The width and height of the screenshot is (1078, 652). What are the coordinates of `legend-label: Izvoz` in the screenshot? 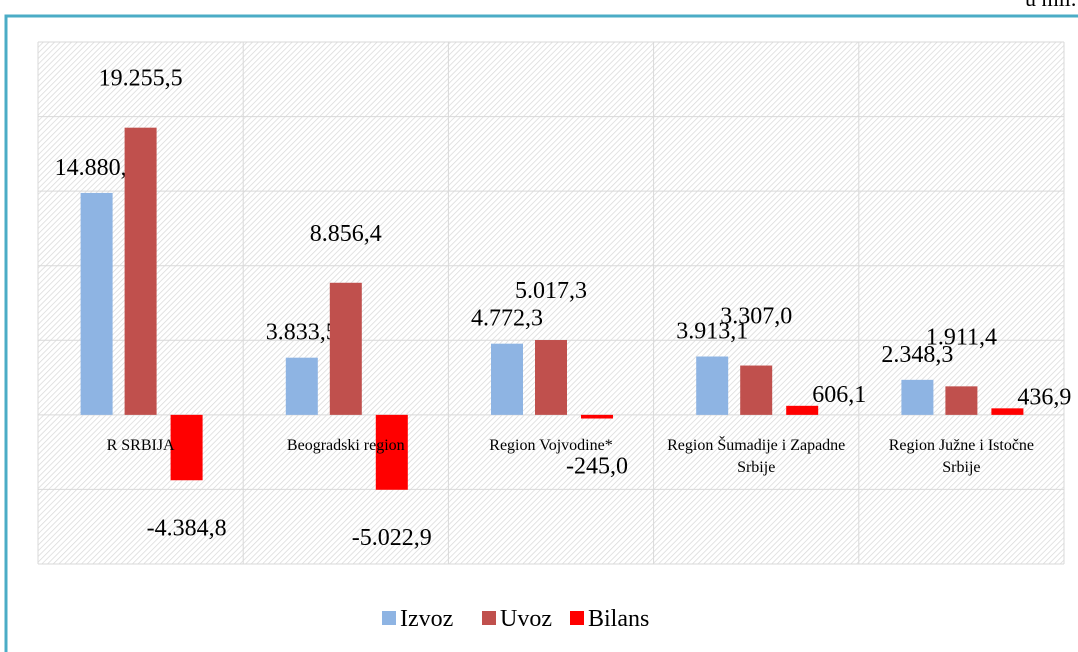 It's located at (426, 619).